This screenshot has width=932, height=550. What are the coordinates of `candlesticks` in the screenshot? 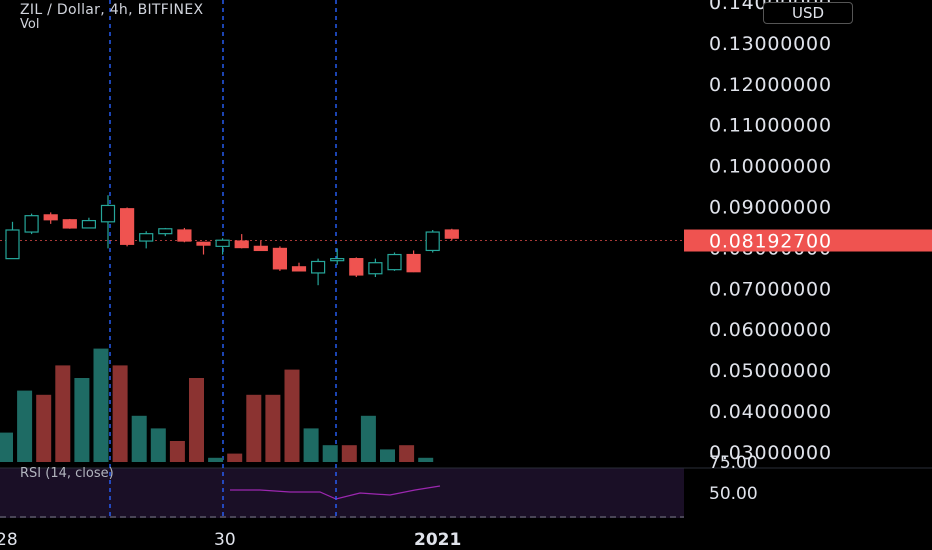 It's located at (232, 240).